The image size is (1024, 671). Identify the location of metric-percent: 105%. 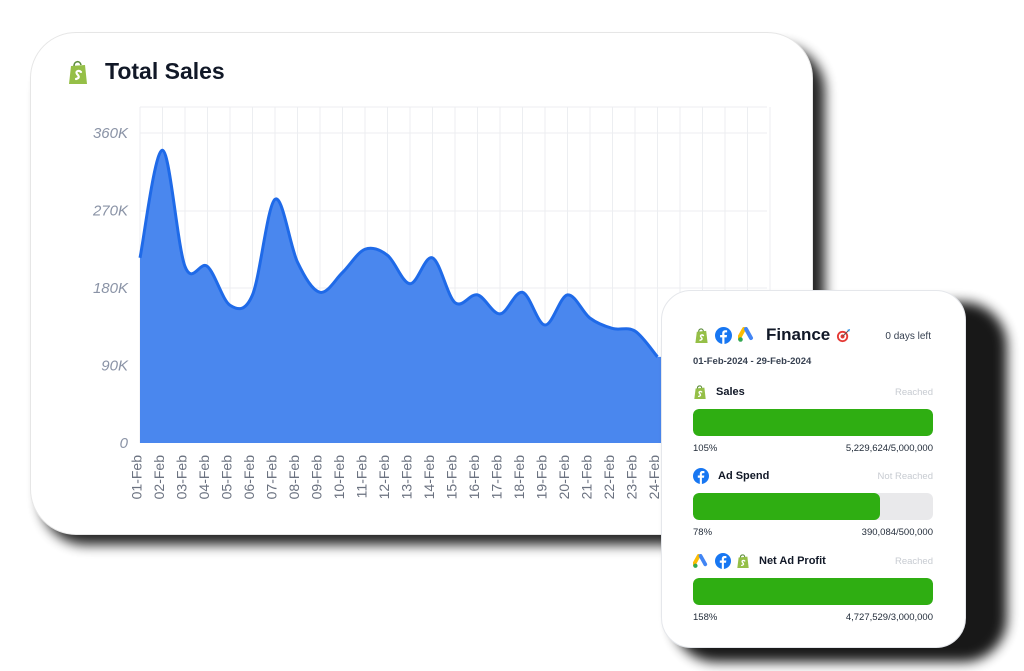
(705, 448).